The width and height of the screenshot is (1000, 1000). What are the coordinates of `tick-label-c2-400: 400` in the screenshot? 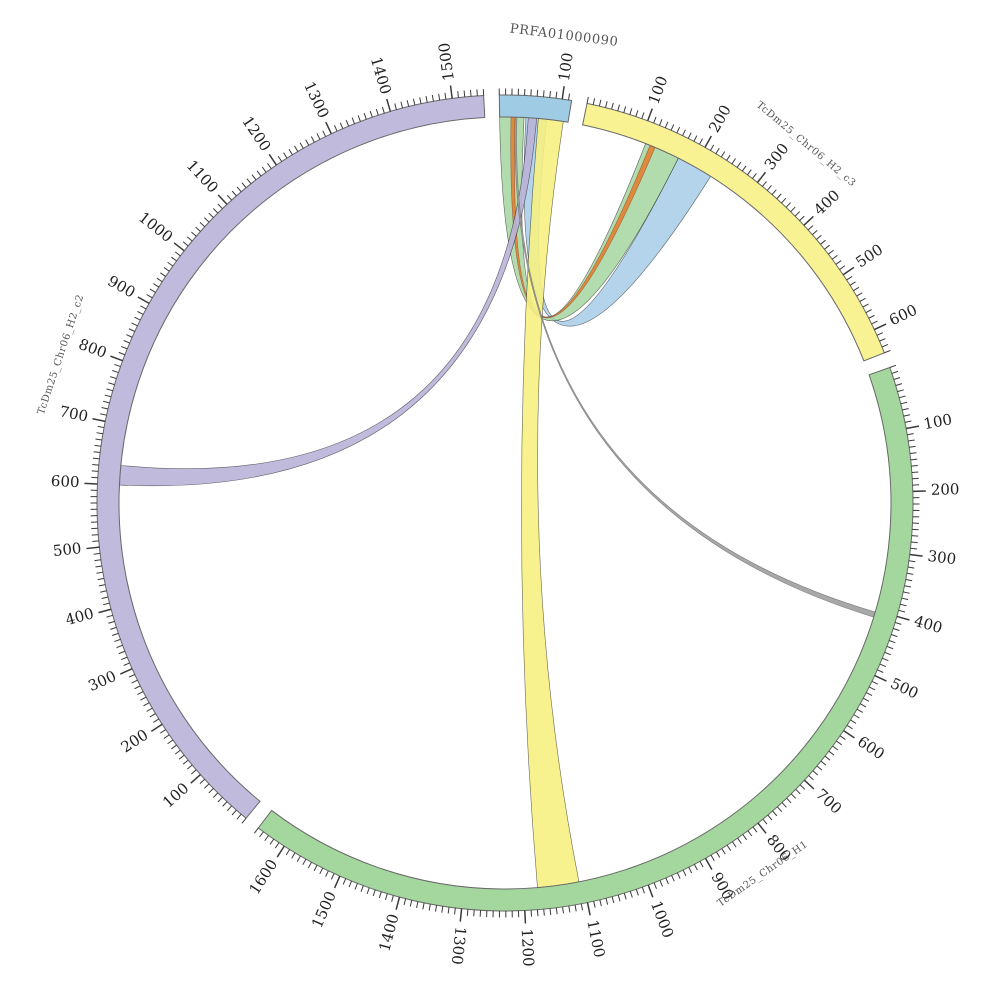 It's located at (79, 616).